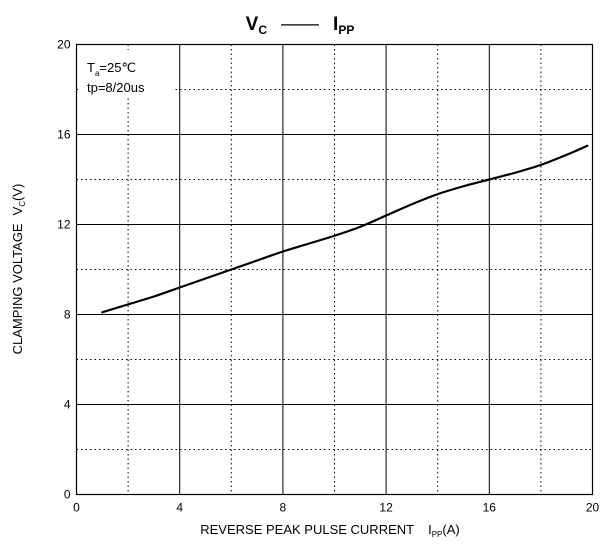 The image size is (601, 544). What do you see at coordinates (67, 495) in the screenshot?
I see `y-tick-label: 0` at bounding box center [67, 495].